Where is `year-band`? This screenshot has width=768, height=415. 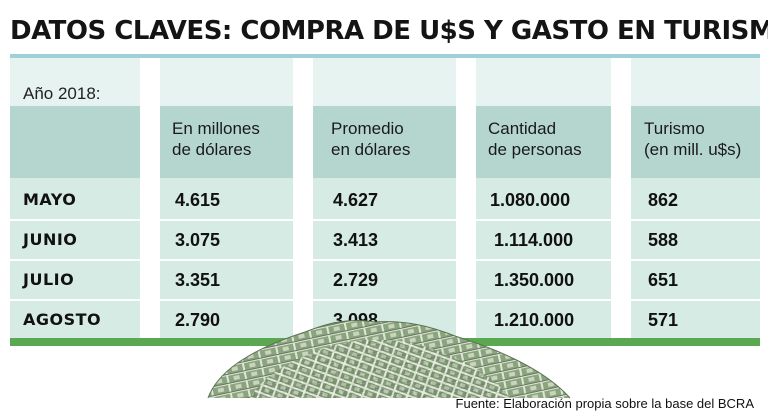 year-band is located at coordinates (385, 82).